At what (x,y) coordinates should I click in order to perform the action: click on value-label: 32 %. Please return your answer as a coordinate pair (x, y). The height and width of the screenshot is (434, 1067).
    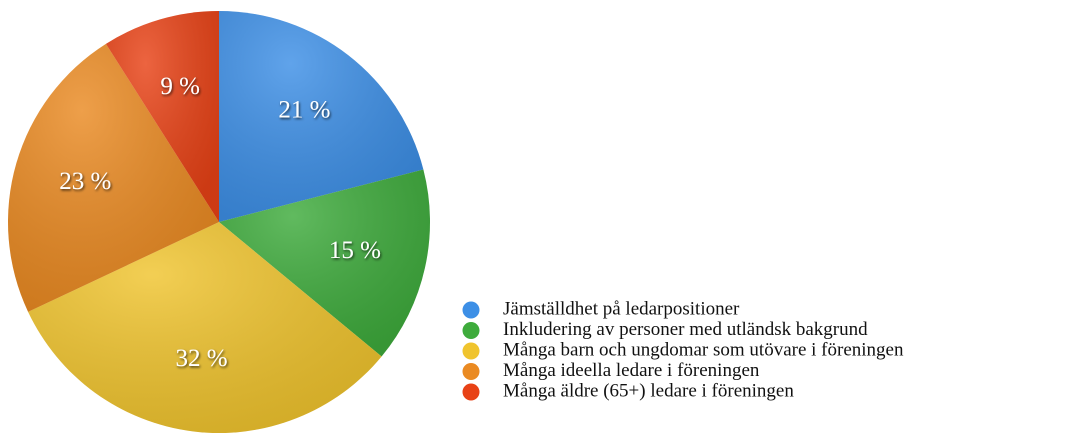
    Looking at the image, I should click on (202, 358).